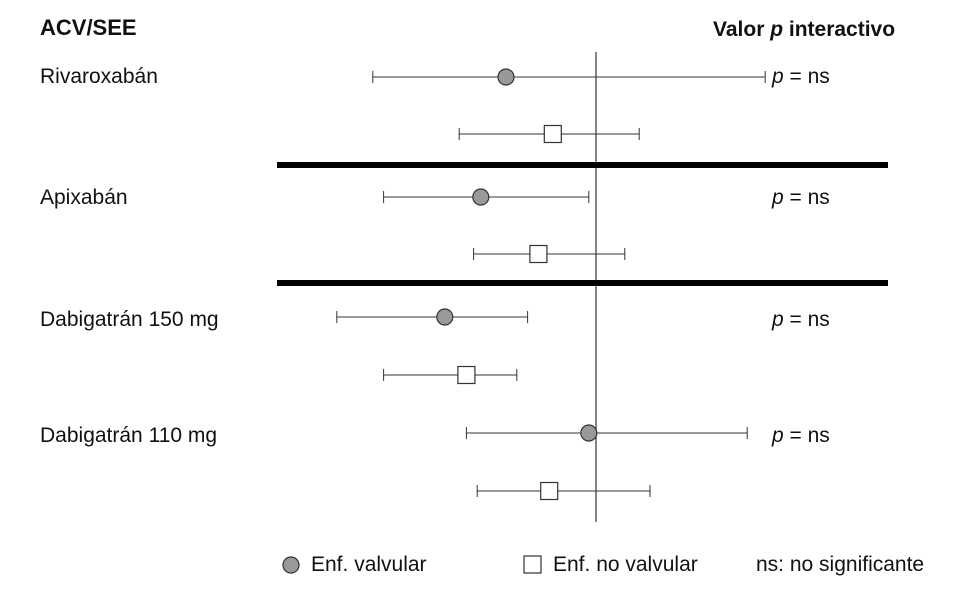  I want to click on chart-left-title: ACV/SEE, so click(88, 27).